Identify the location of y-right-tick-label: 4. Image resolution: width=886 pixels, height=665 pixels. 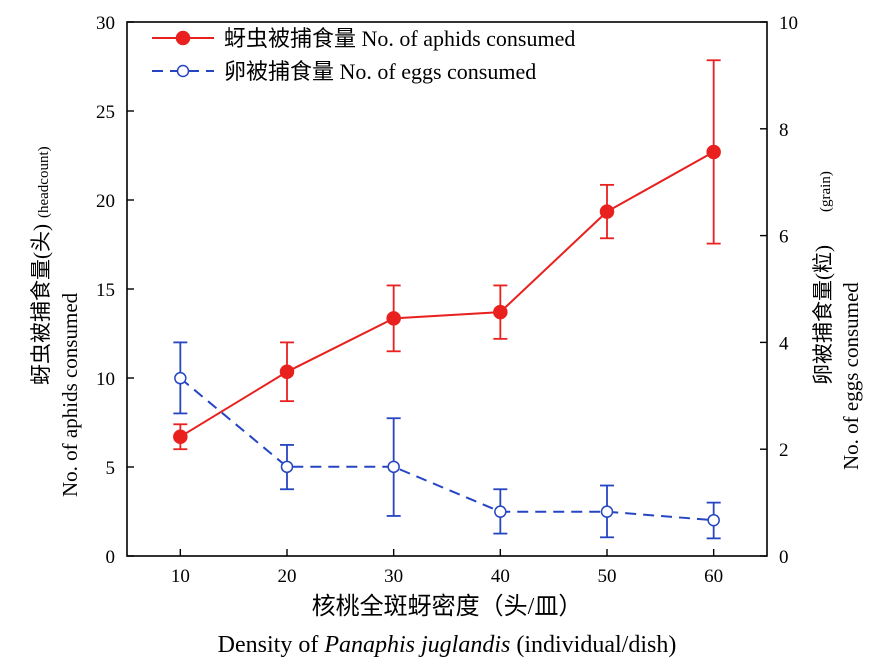
(784, 343).